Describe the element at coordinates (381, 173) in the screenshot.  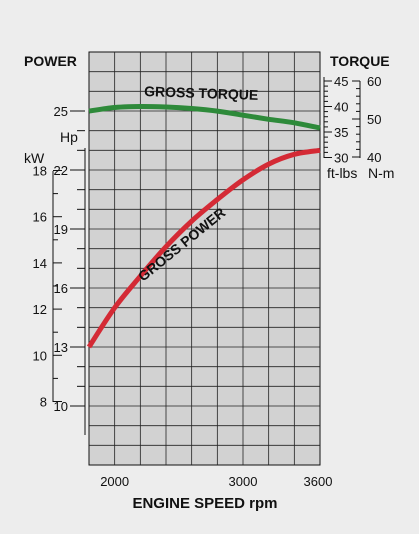
I see `nm-unit-label: N-m` at that location.